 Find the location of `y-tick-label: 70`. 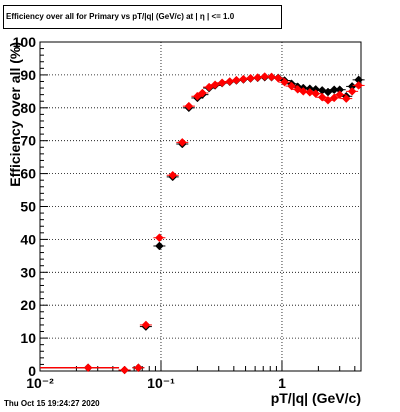

y-tick-label: 70 is located at coordinates (28, 141).